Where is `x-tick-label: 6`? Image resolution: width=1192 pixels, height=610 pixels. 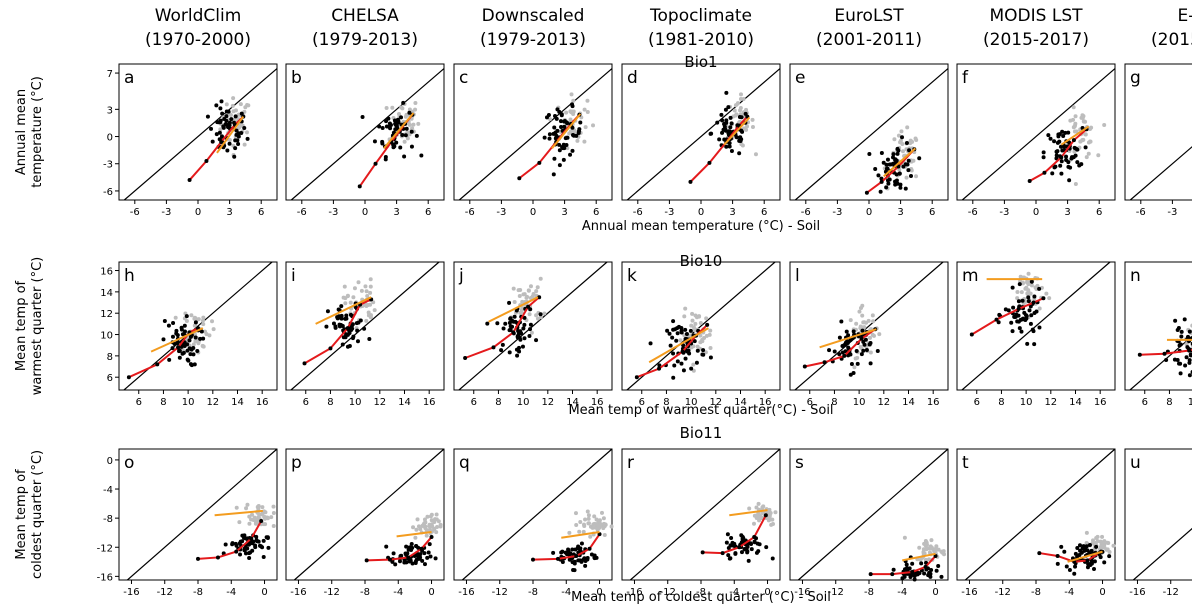 x-tick-label: 6 is located at coordinates (977, 402).